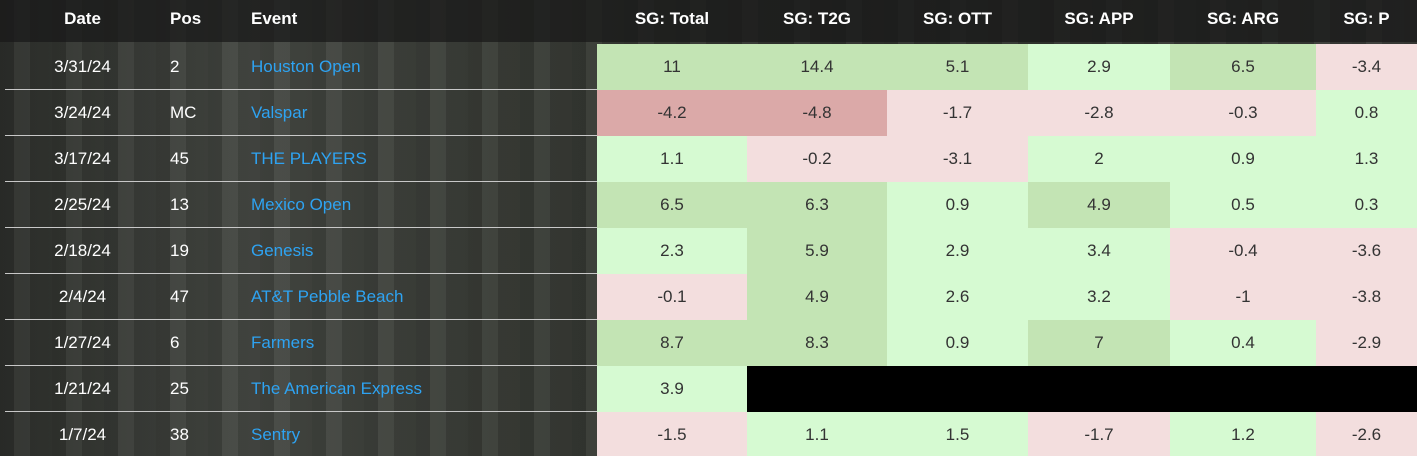  What do you see at coordinates (817, 67) in the screenshot?
I see `sg-cell: 14.4` at bounding box center [817, 67].